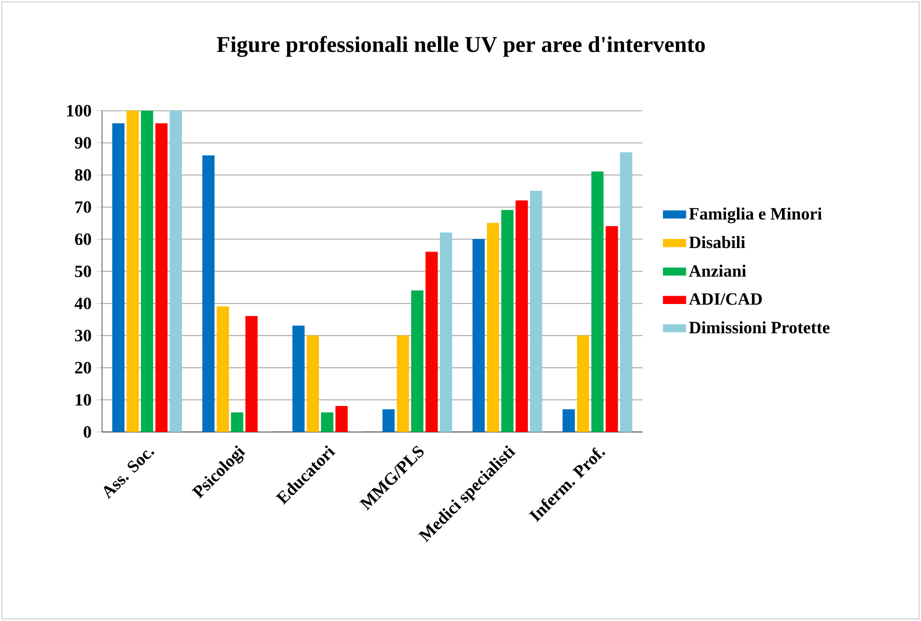 This screenshot has width=921, height=621. What do you see at coordinates (717, 242) in the screenshot?
I see `legend-label: Disabili` at bounding box center [717, 242].